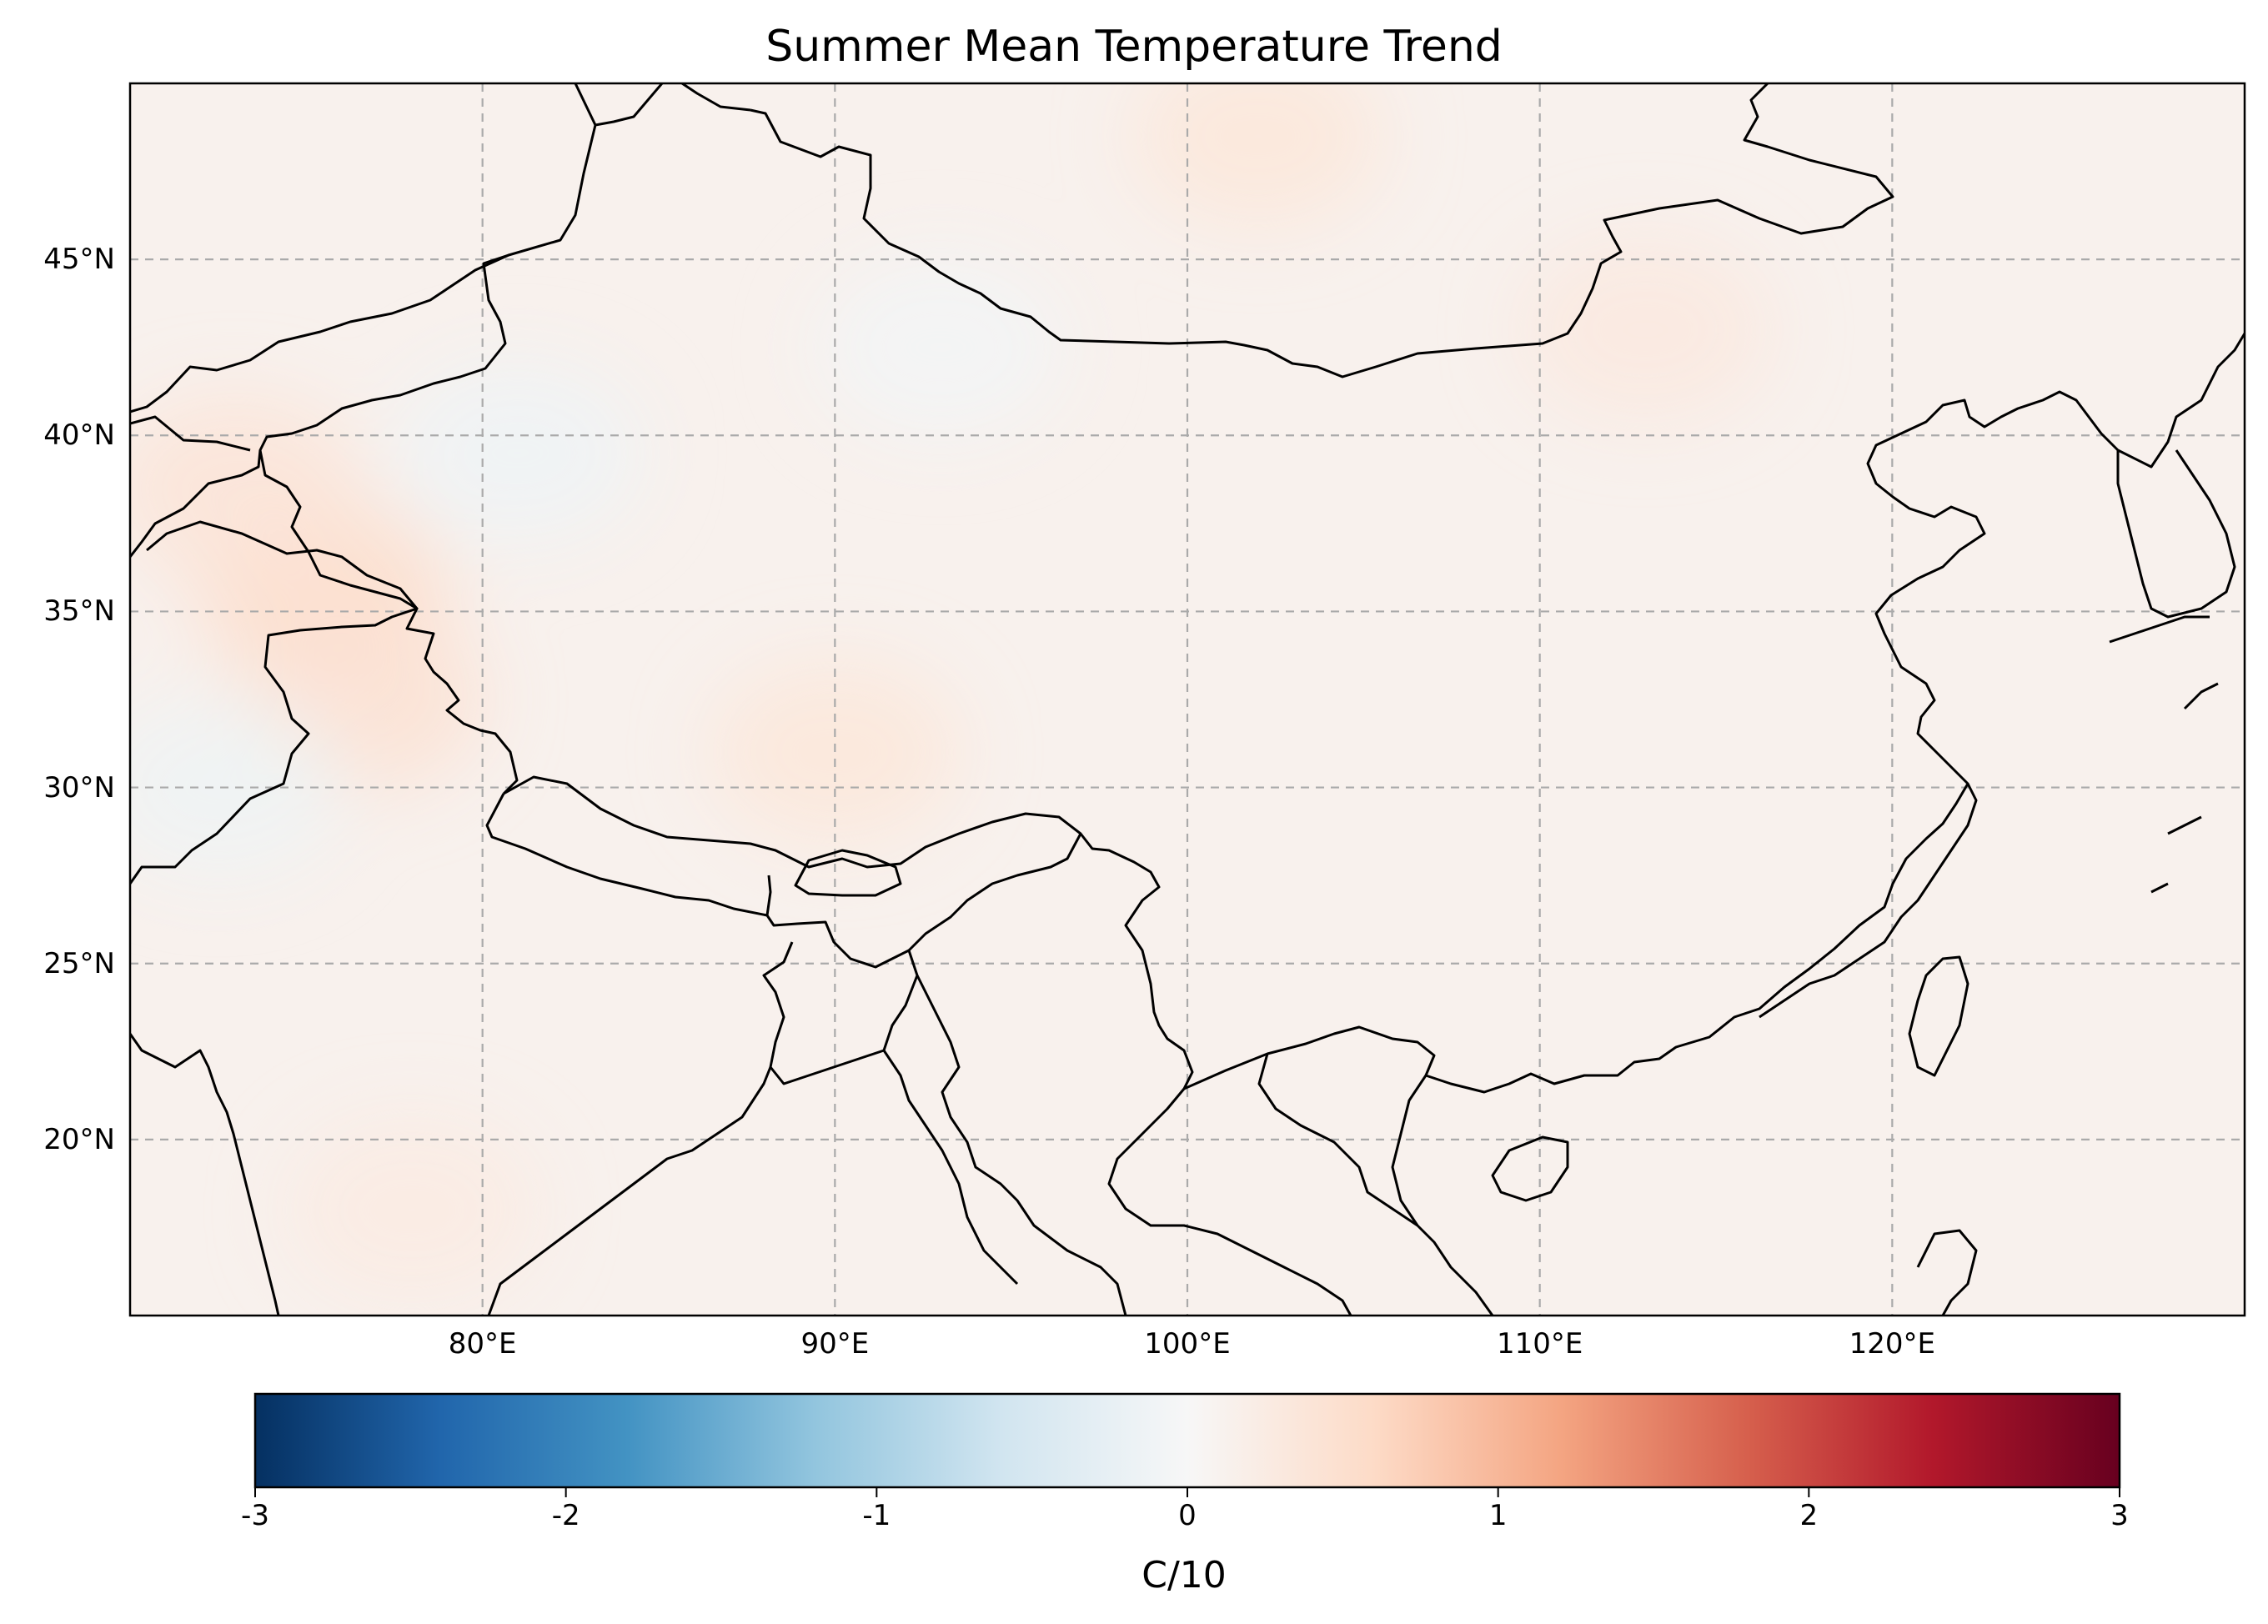  I want to click on border-bhutan, so click(848, 873).